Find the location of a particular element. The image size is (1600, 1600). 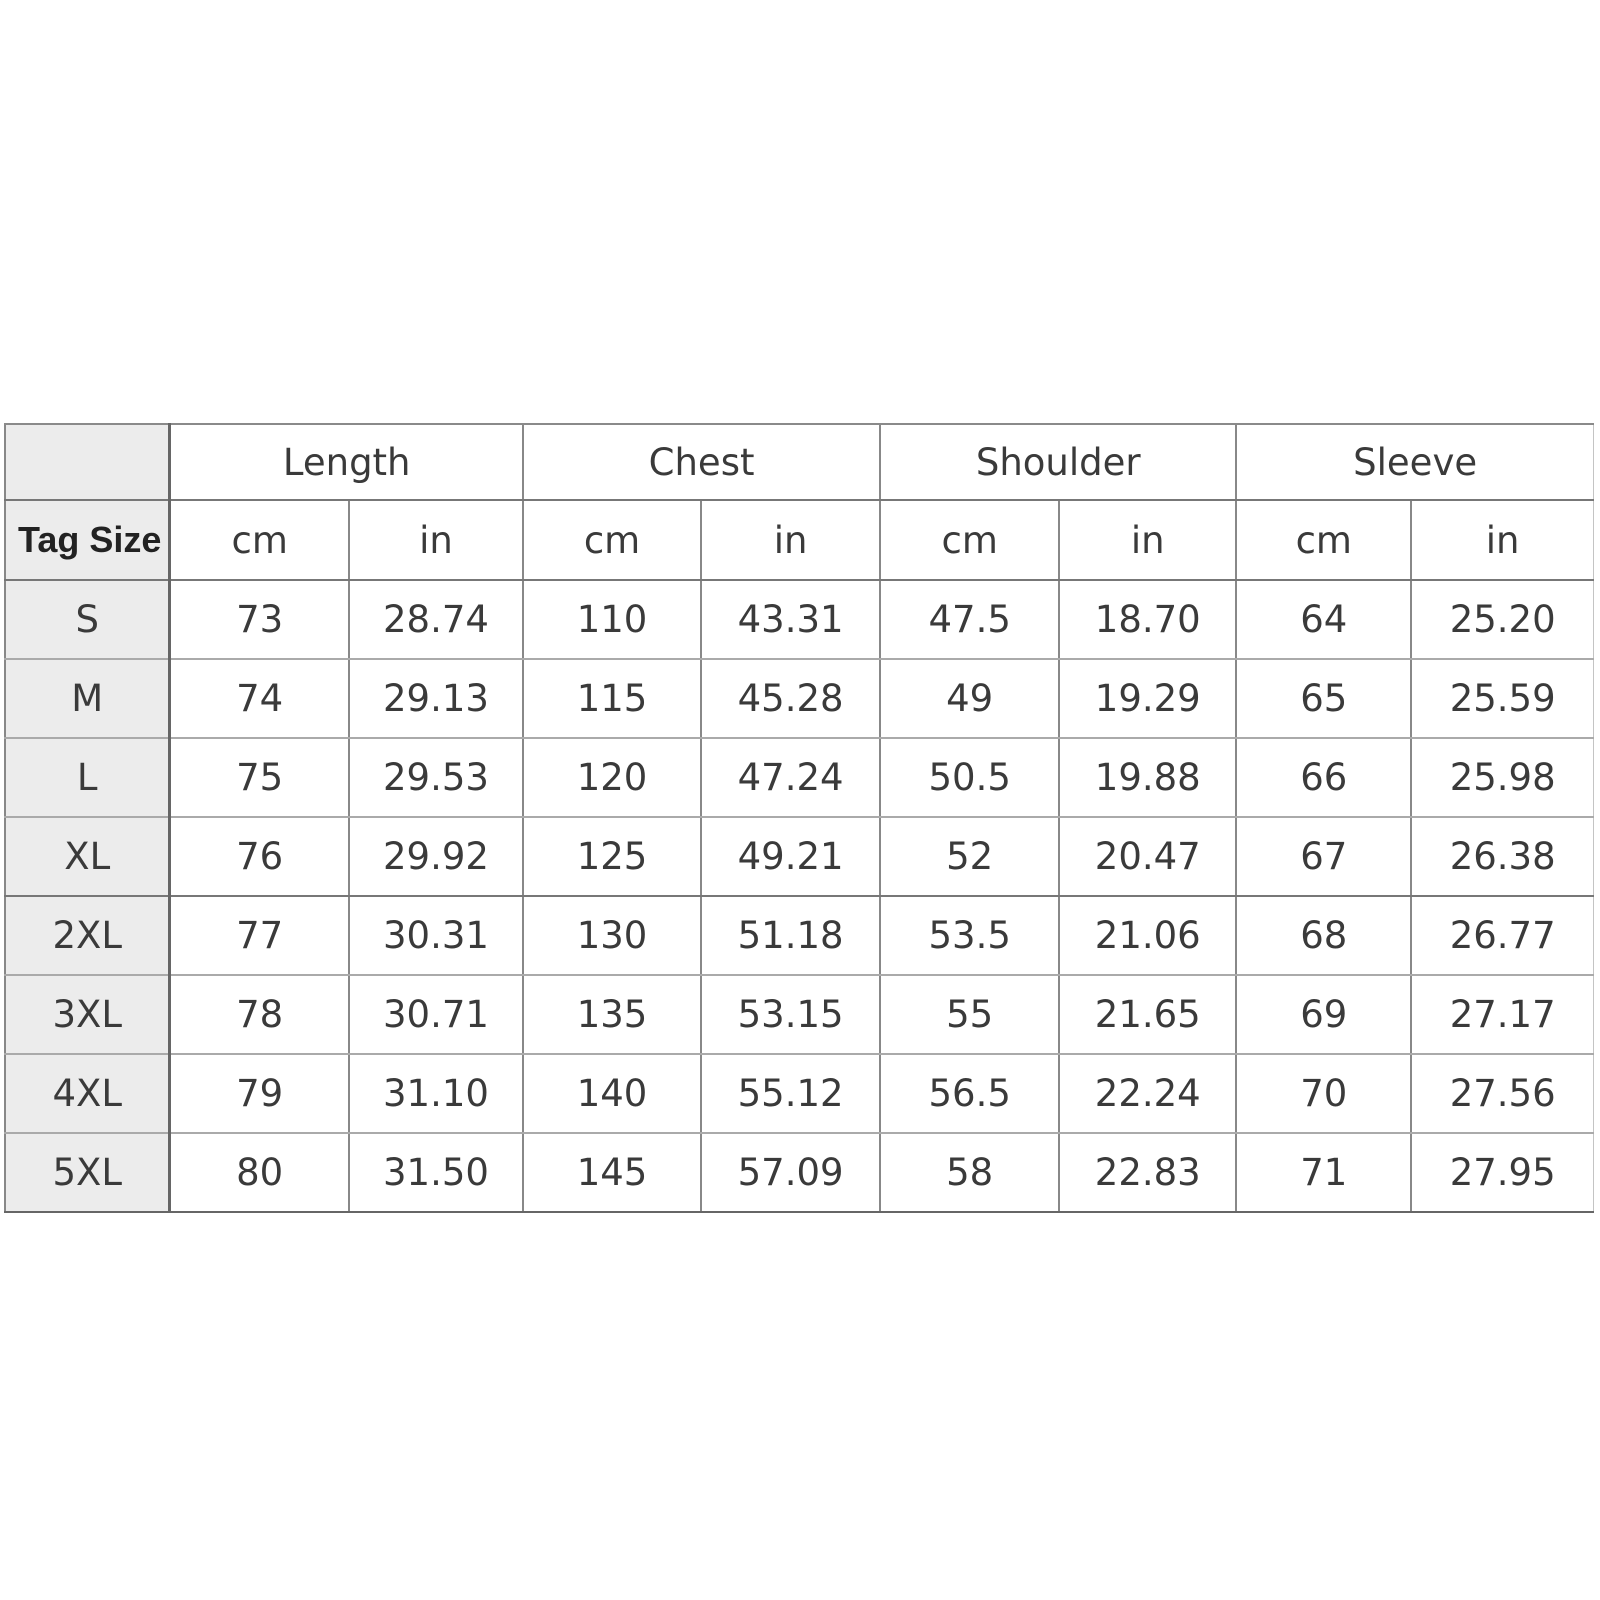

value-cell-chest-cm: 135 is located at coordinates (611, 1014).